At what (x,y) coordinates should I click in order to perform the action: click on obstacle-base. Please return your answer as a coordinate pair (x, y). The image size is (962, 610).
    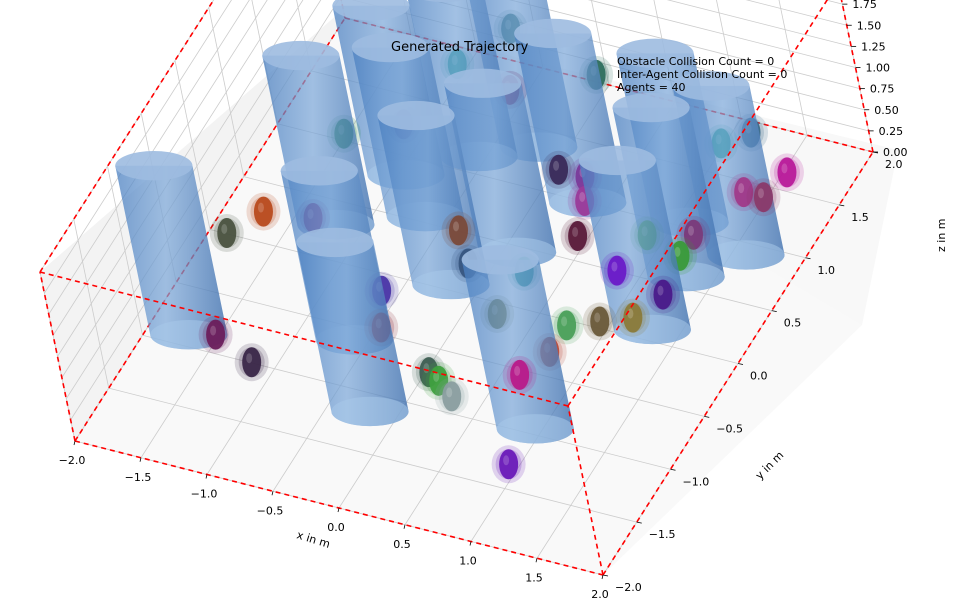
    Looking at the image, I should click on (370, 411).